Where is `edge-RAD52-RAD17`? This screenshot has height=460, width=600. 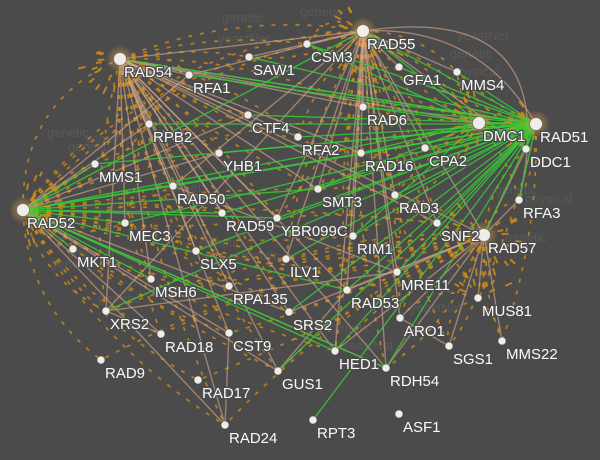 edge-RAD52-RAD17 is located at coordinates (110, 295).